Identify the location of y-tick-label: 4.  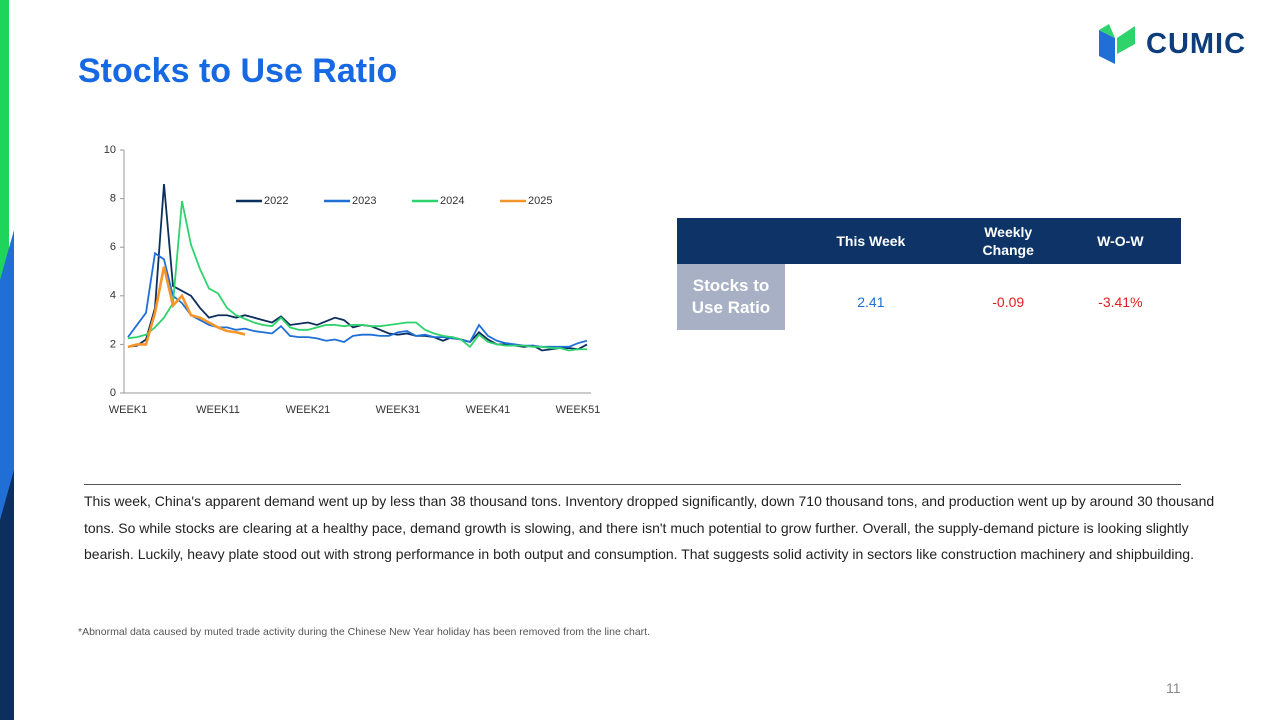
(113, 296).